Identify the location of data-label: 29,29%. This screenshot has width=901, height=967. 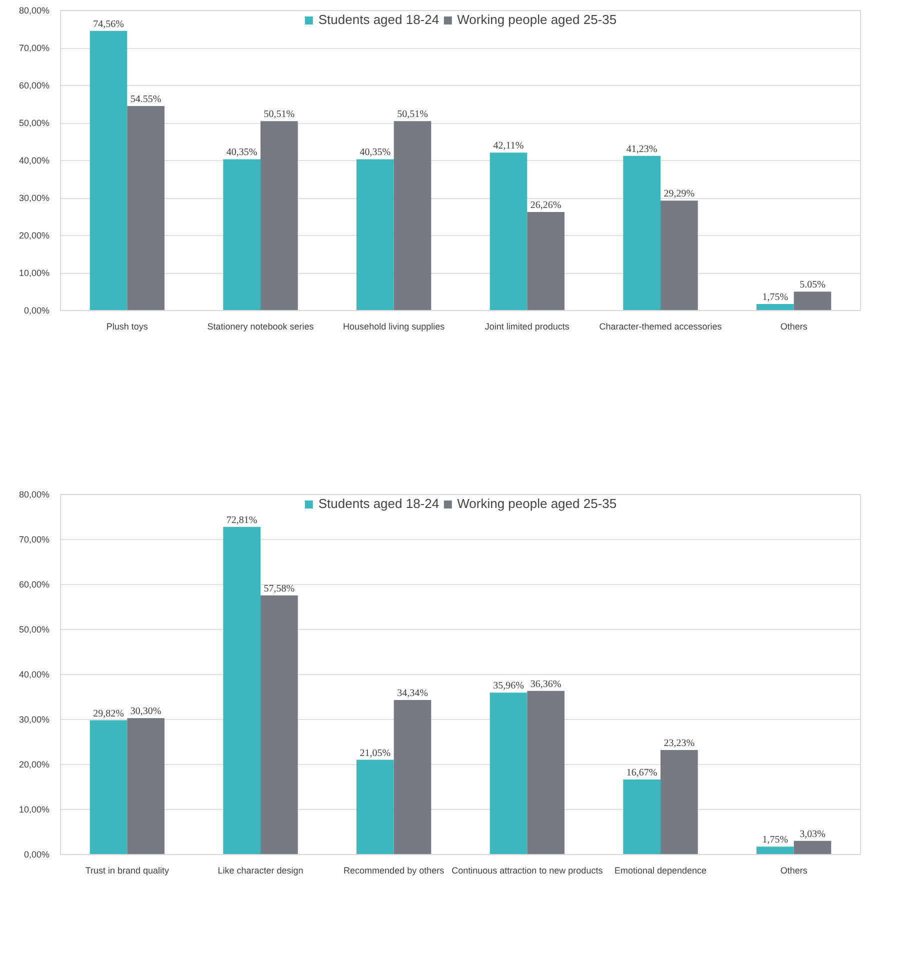
(679, 194).